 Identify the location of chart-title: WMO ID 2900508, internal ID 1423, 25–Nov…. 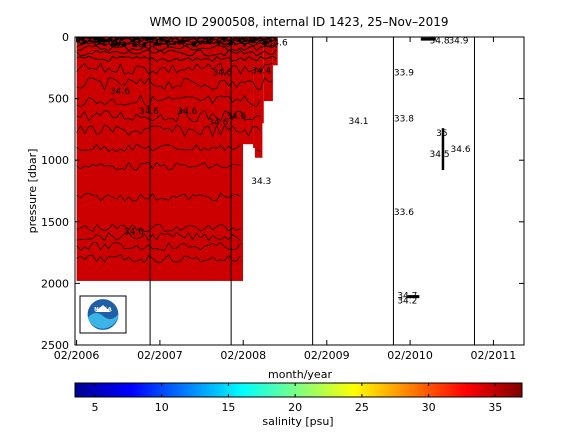
(299, 22).